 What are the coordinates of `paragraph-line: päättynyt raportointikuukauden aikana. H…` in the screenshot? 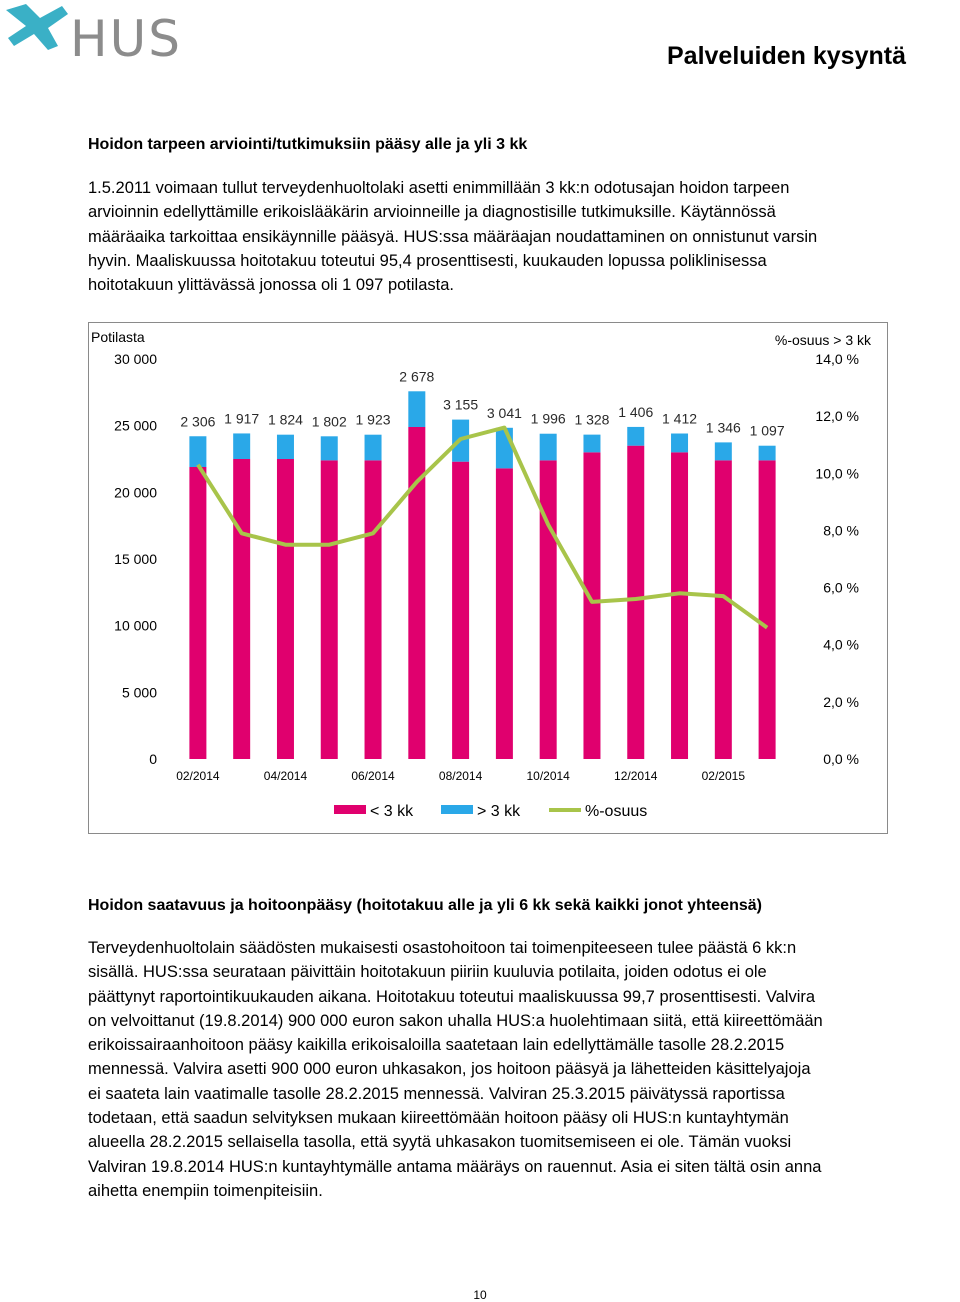 It's located at (452, 996).